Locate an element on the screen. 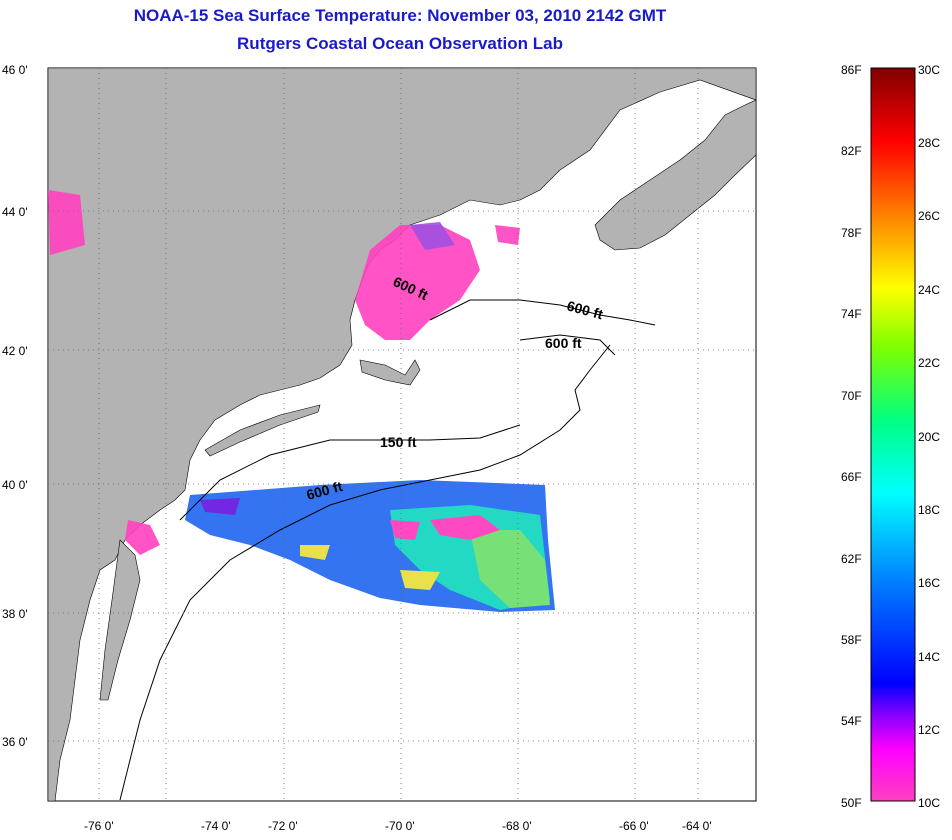 This screenshot has width=952, height=840. colorbar-f-label: 58F is located at coordinates (851, 640).